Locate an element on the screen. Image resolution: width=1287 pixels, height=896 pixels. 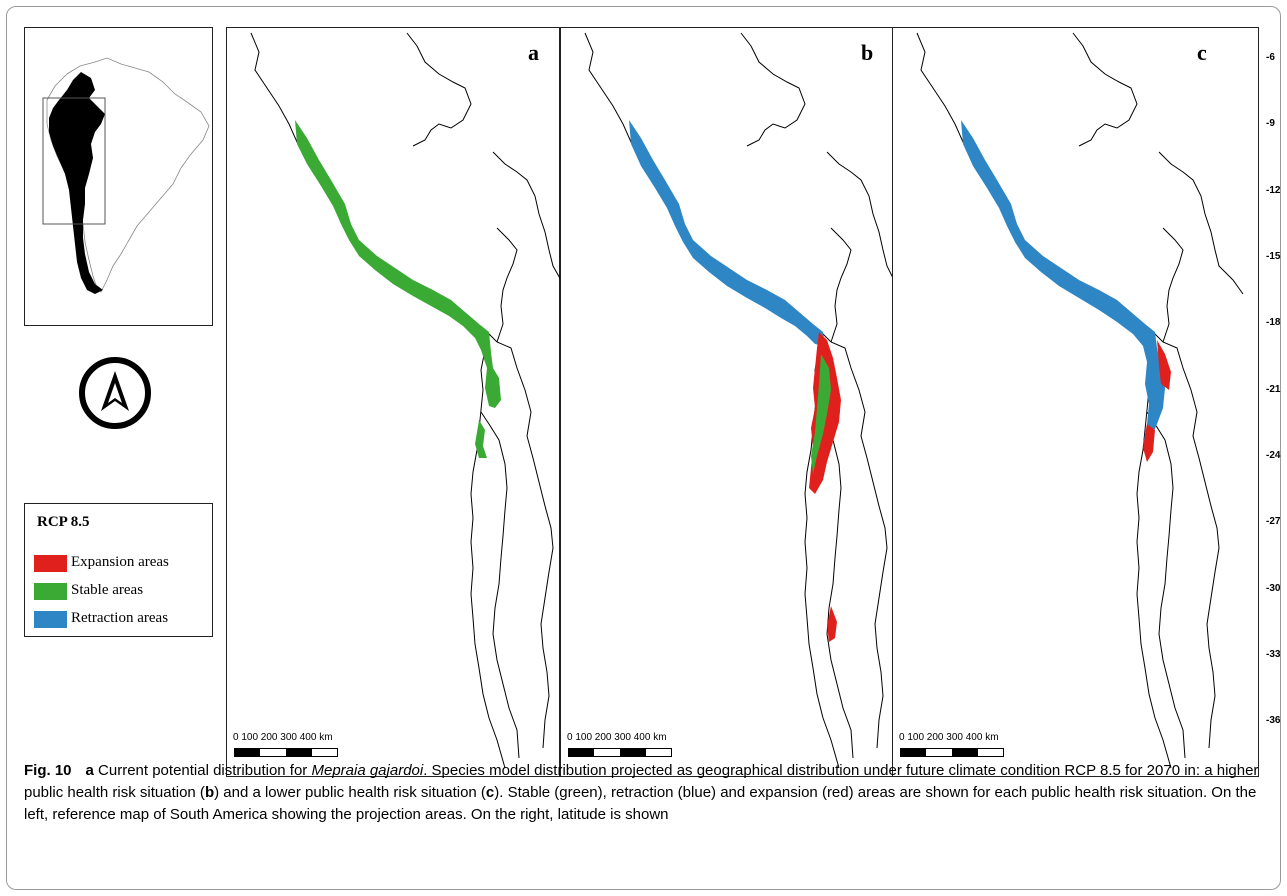
legend-swatch-retraction is located at coordinates (50, 619).